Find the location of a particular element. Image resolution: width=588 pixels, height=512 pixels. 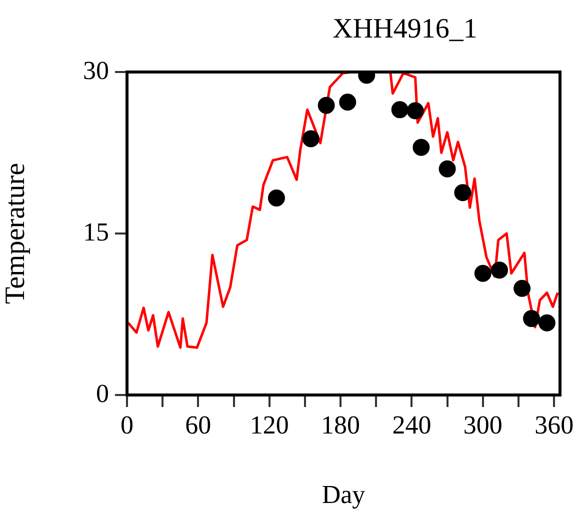

y-tick-label: 15 is located at coordinates (96, 231).